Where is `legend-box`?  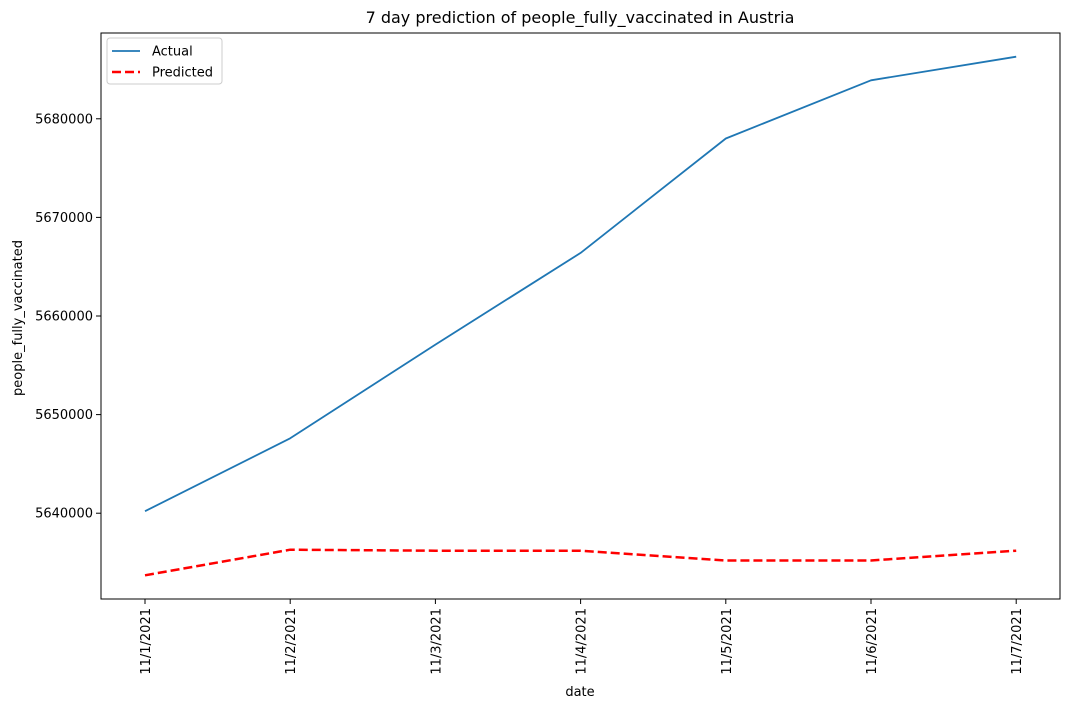 legend-box is located at coordinates (164, 61).